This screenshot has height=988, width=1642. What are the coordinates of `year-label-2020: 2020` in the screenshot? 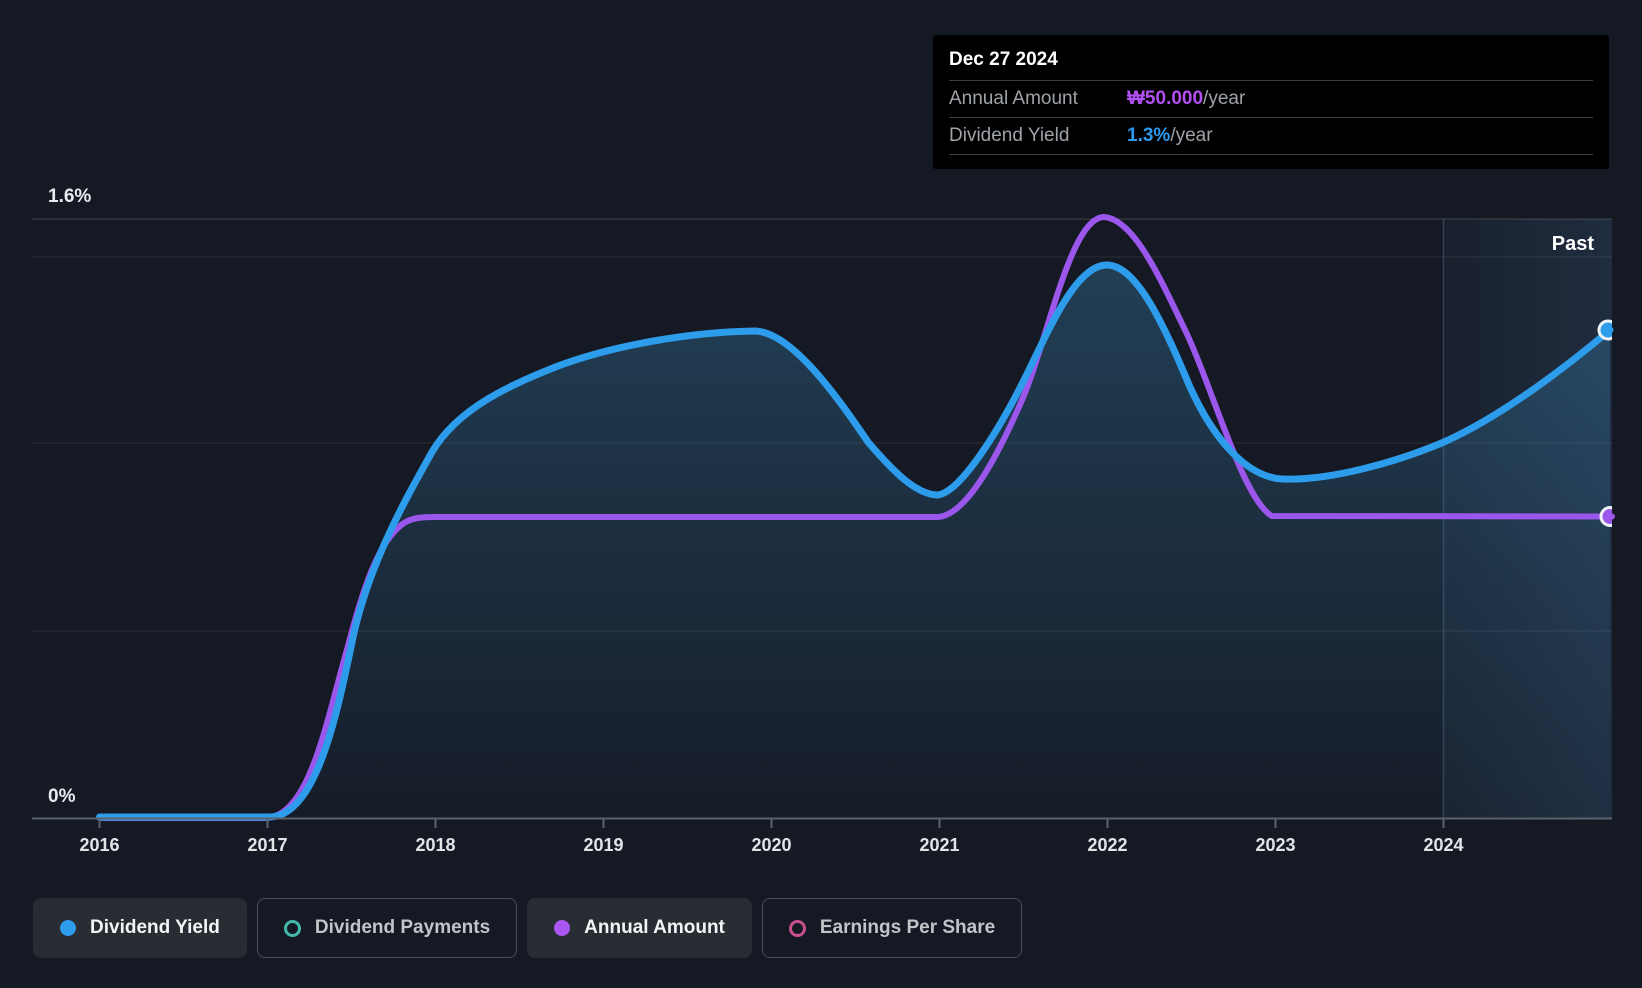 It's located at (771, 845).